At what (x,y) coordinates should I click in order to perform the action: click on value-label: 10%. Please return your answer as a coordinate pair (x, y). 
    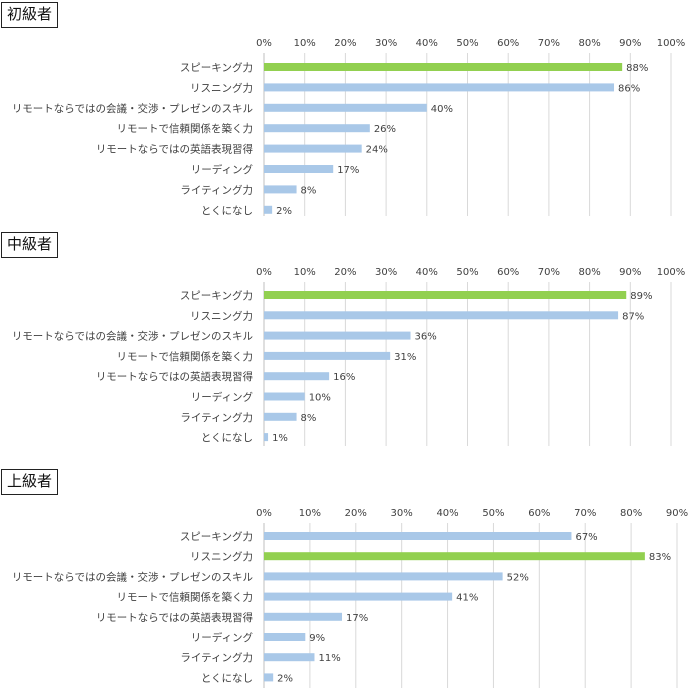
    Looking at the image, I should click on (320, 398).